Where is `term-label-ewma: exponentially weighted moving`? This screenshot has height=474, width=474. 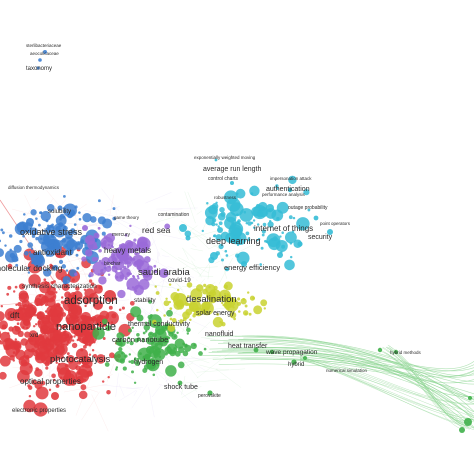
term-label-ewma: exponentially weighted moving is located at coordinates (225, 157).